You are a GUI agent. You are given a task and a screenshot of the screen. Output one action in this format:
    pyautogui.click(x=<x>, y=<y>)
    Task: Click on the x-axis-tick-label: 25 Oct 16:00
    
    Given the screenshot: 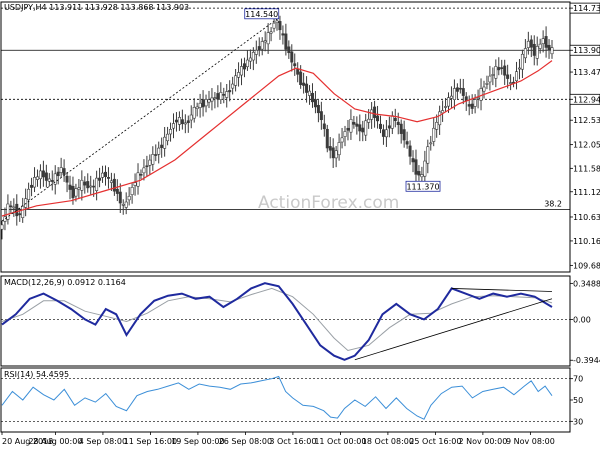 What is the action you would take?
    pyautogui.click(x=435, y=441)
    